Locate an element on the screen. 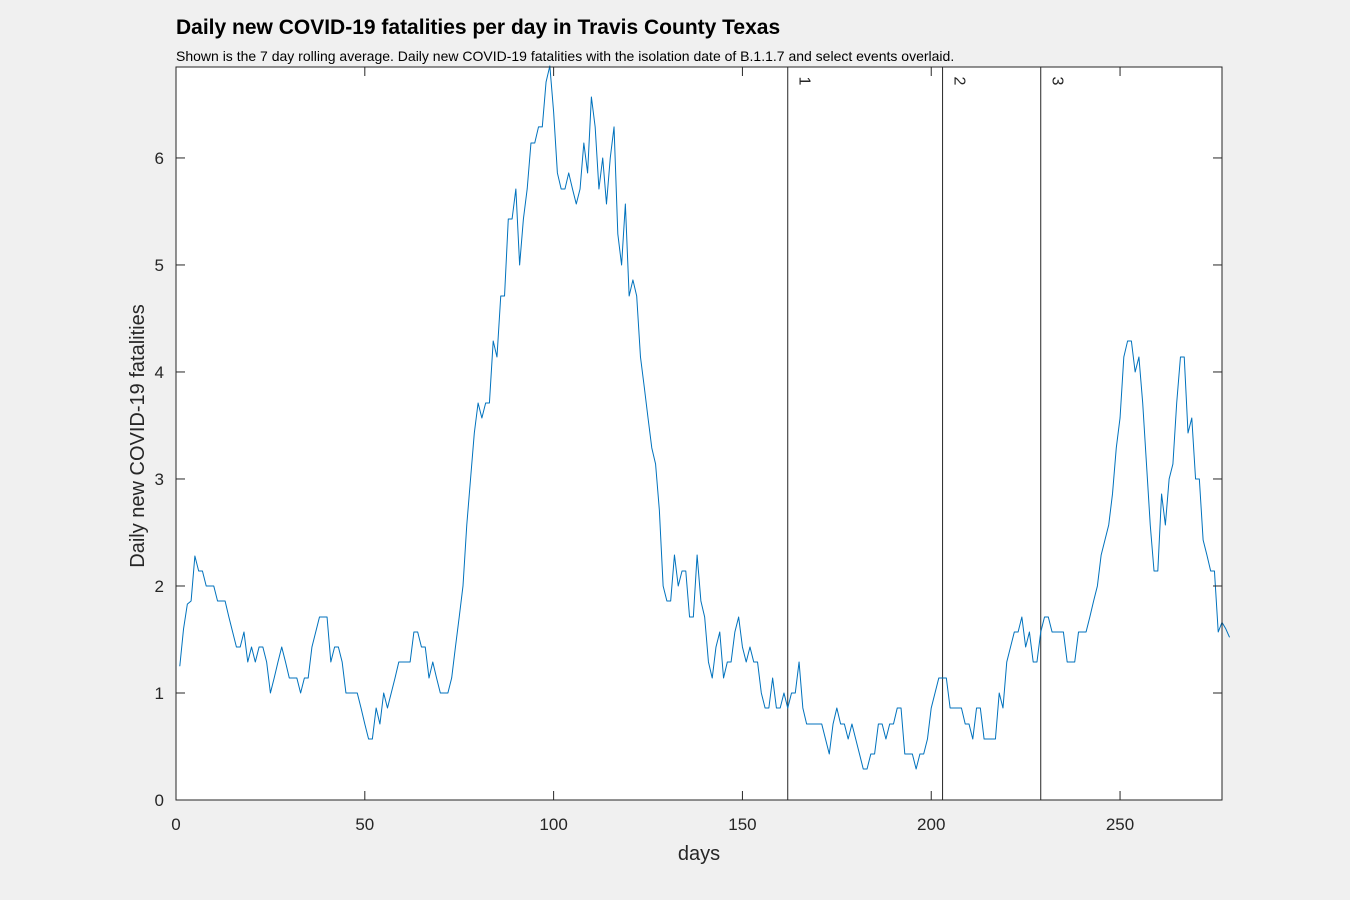  event-label-2: 2 is located at coordinates (959, 81).